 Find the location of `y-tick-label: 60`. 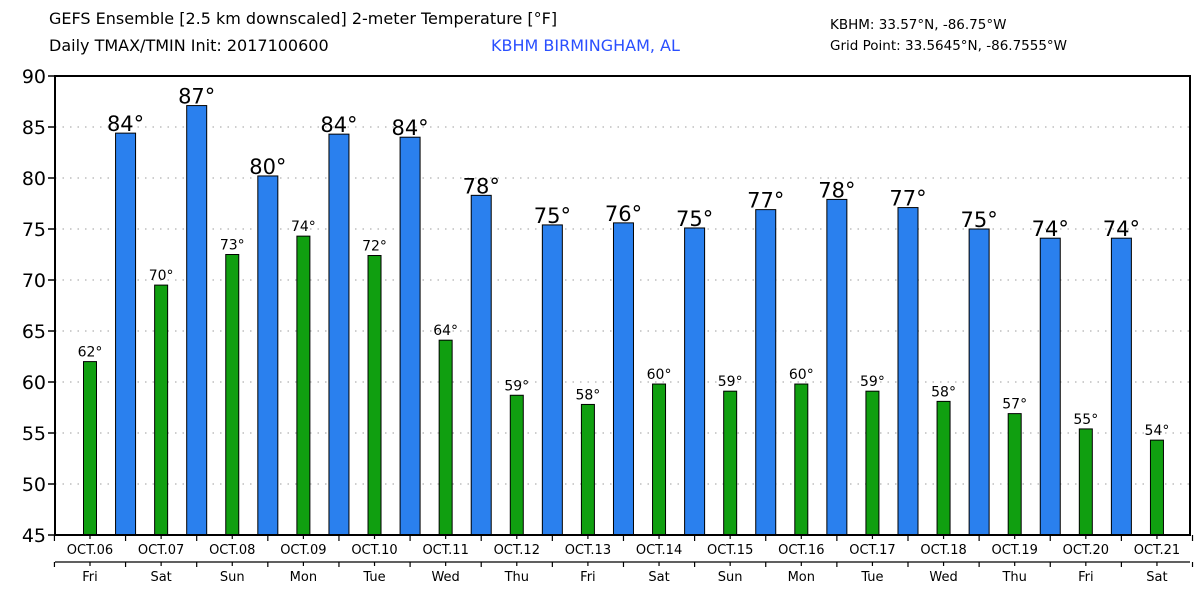

y-tick-label: 60 is located at coordinates (34, 383).